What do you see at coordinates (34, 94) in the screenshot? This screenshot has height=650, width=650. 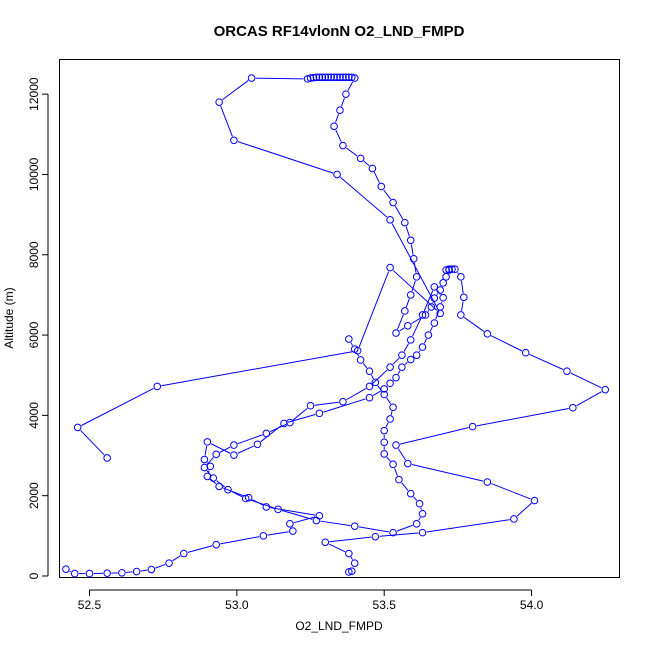 I see `y-tick-label: 12000` at bounding box center [34, 94].